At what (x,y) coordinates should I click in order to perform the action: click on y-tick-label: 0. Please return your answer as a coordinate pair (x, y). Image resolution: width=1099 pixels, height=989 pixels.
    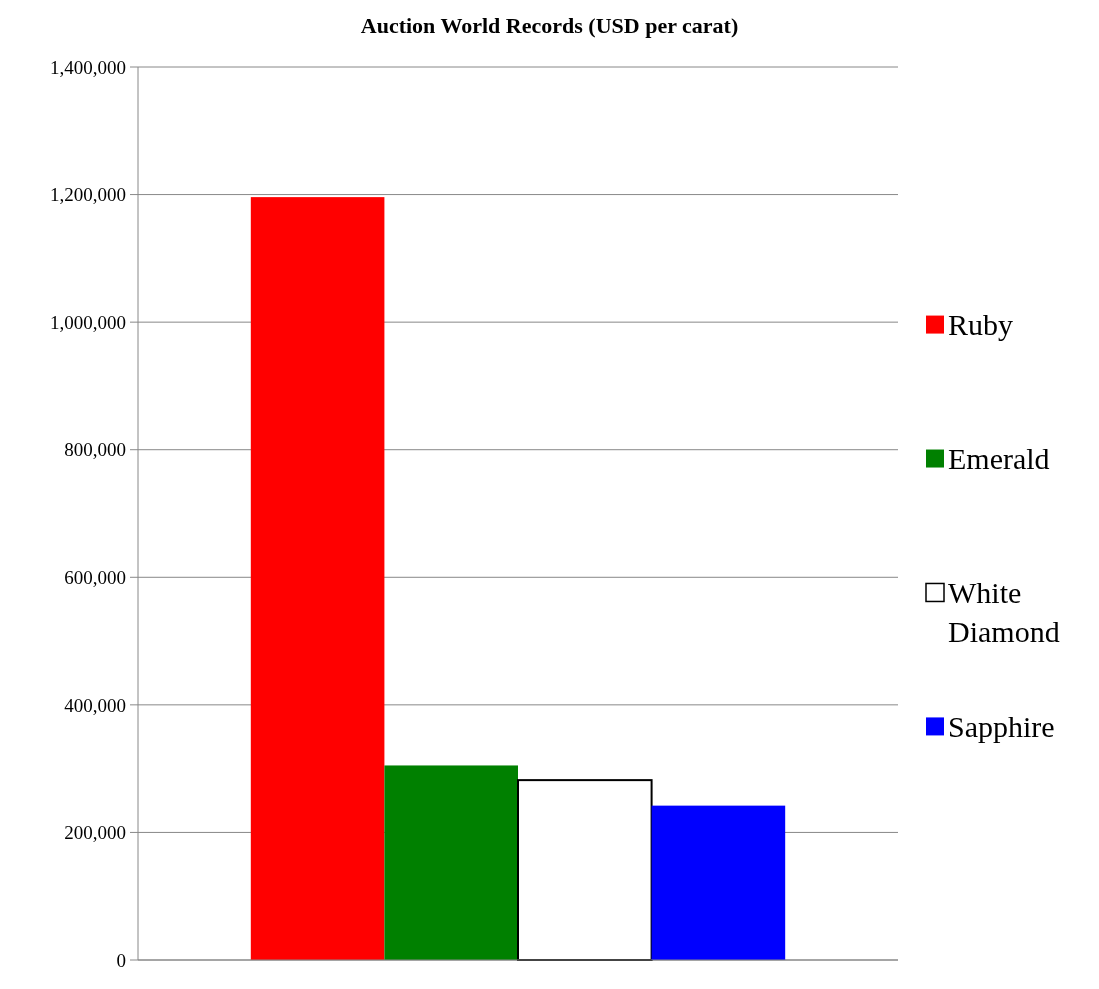
    Looking at the image, I should click on (121, 960).